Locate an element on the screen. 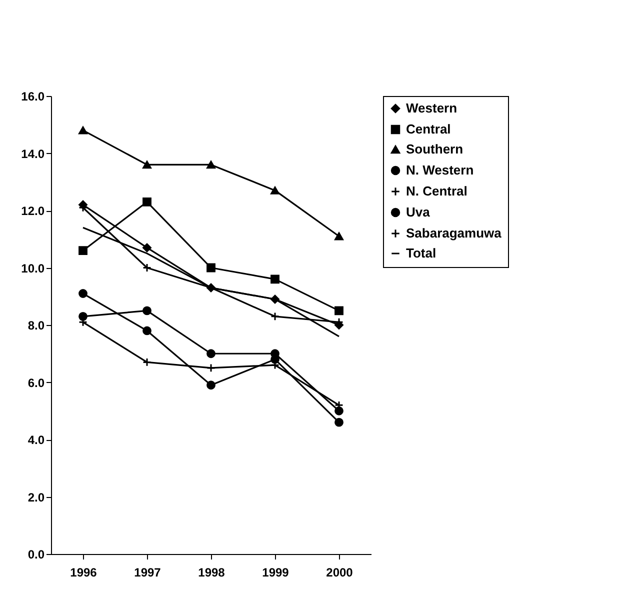  y-tick-label: 8.0 is located at coordinates (36, 325).